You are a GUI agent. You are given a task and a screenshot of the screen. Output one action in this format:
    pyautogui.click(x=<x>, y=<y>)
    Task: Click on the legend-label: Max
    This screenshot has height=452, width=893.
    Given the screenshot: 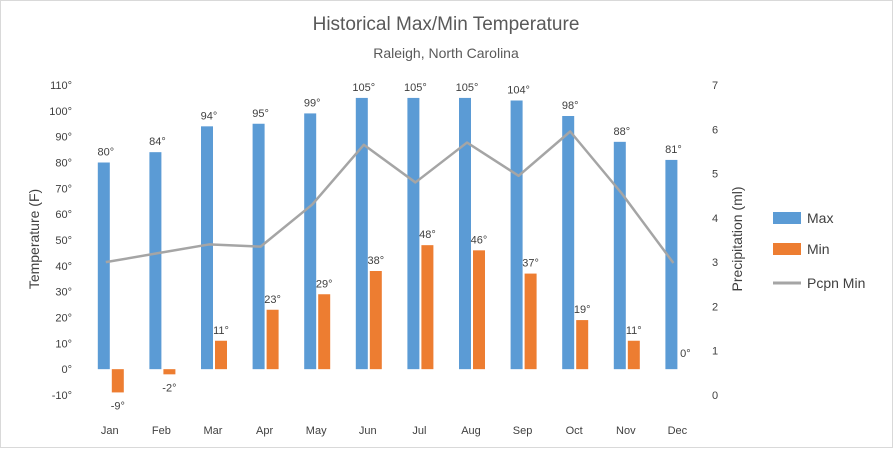 What is the action you would take?
    pyautogui.click(x=820, y=218)
    